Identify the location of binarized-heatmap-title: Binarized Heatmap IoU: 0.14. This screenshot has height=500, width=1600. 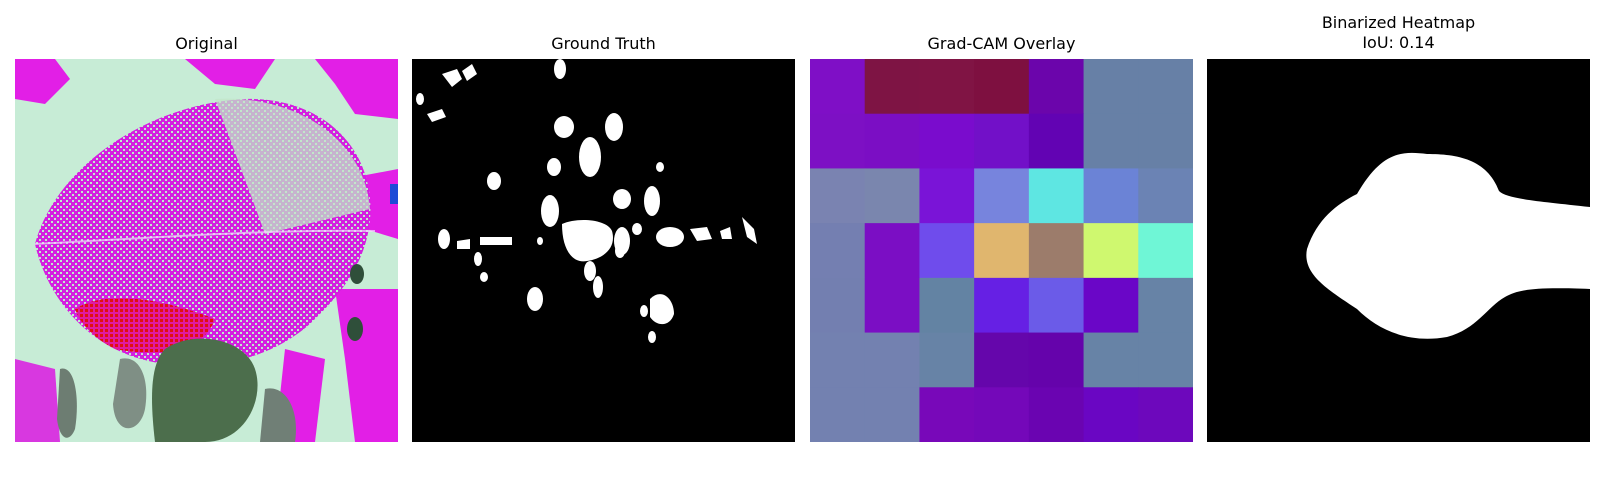
(1398, 33).